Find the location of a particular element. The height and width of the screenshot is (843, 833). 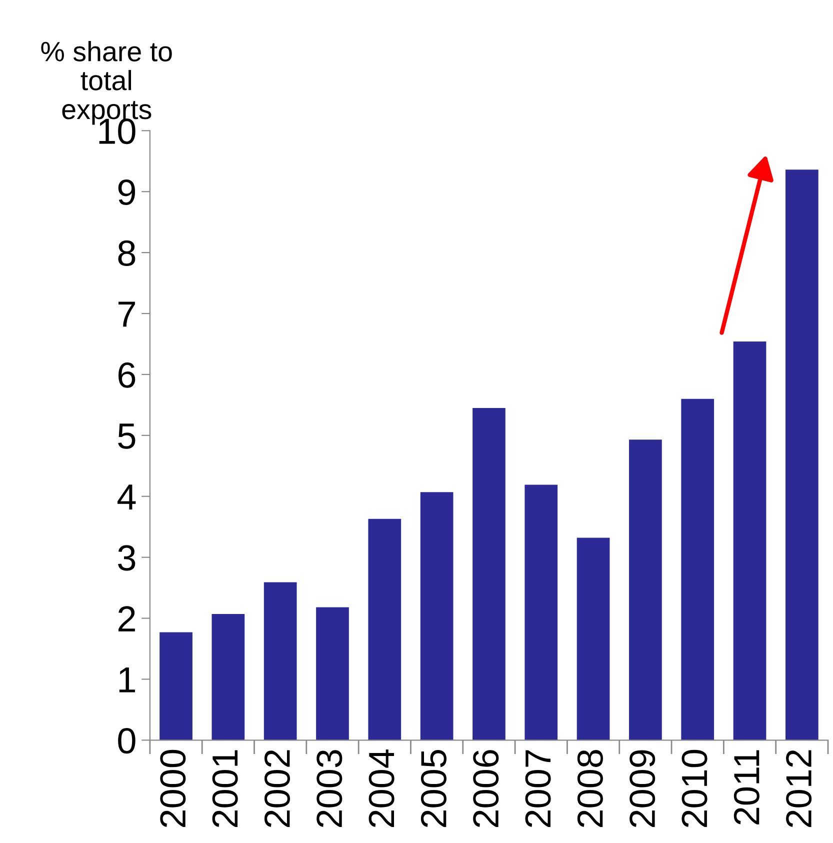

x-tick-label: 2000 is located at coordinates (173, 788).